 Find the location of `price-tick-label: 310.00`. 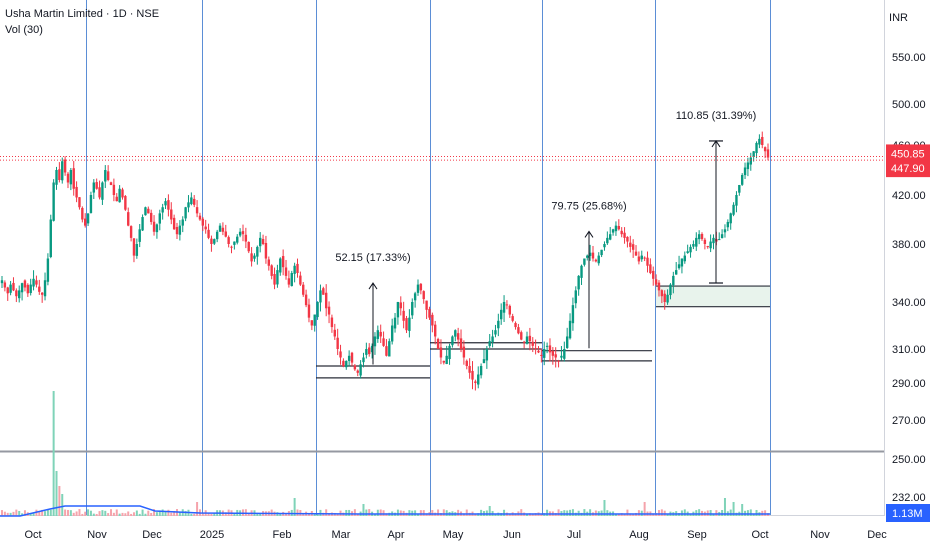

price-tick-label: 310.00 is located at coordinates (909, 350).